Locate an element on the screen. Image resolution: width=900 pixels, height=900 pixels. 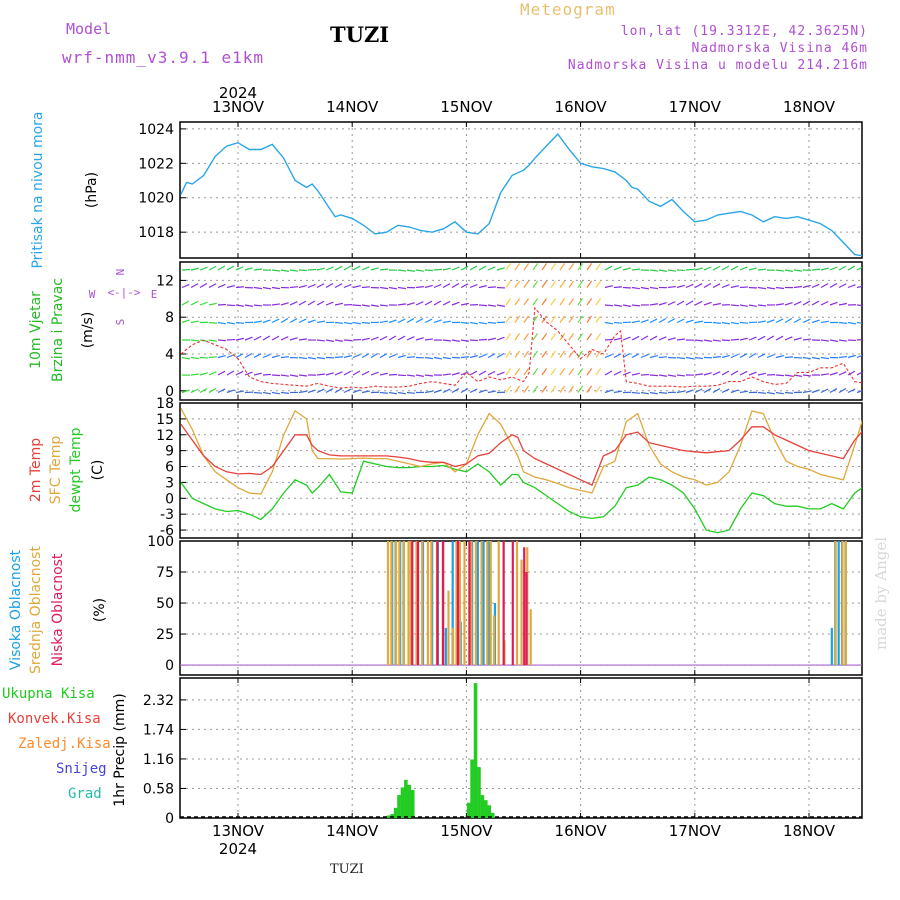
panel-frame-temperature is located at coordinates (521, 470).